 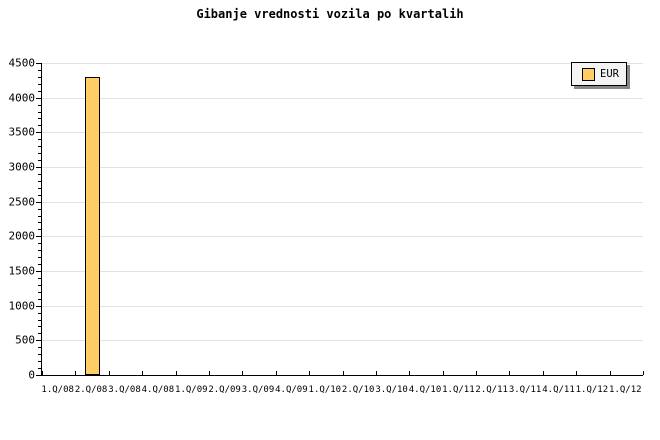 What do you see at coordinates (558, 390) in the screenshot?
I see `x-tick-label: 4.Q/11` at bounding box center [558, 390].